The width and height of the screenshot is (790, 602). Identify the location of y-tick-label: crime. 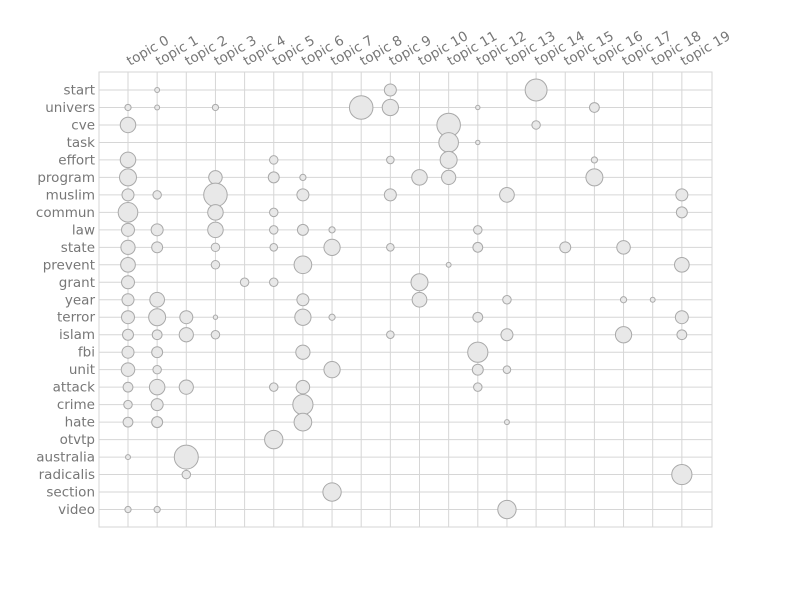
(76, 405).